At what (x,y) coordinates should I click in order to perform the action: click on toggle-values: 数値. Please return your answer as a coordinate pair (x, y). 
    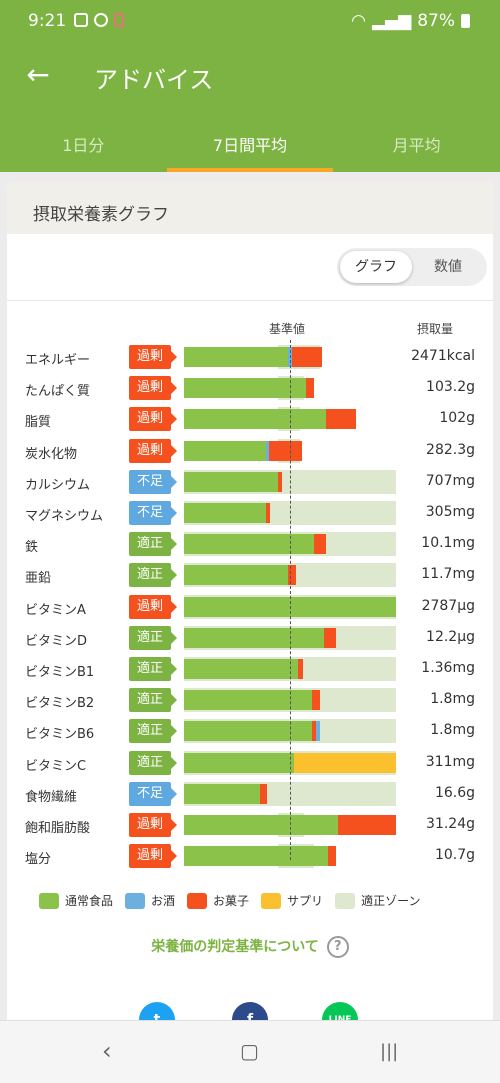
    Looking at the image, I should click on (448, 267).